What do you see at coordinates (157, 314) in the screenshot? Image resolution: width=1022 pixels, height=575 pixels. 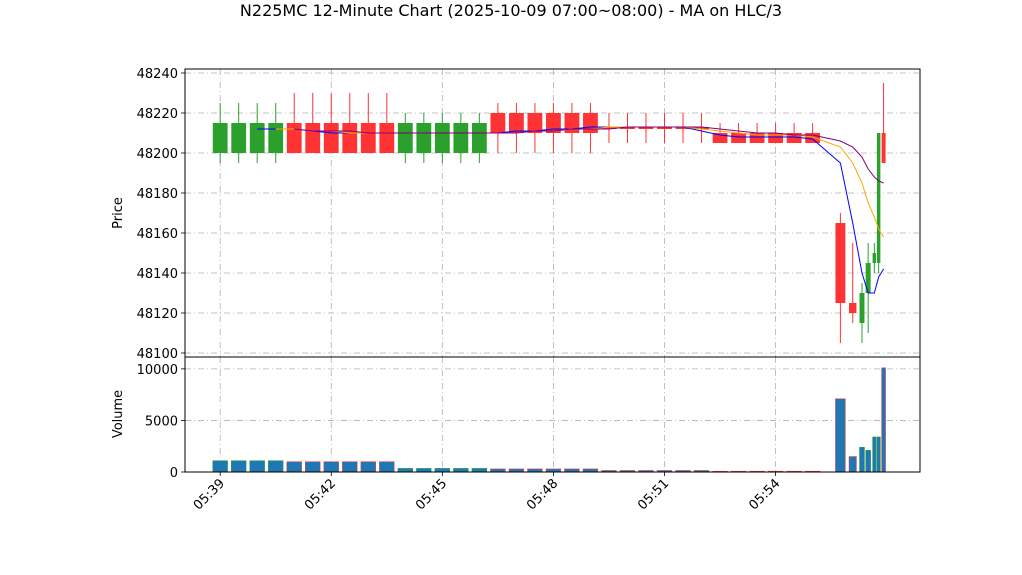 I see `y-tick-label: 48120` at bounding box center [157, 314].